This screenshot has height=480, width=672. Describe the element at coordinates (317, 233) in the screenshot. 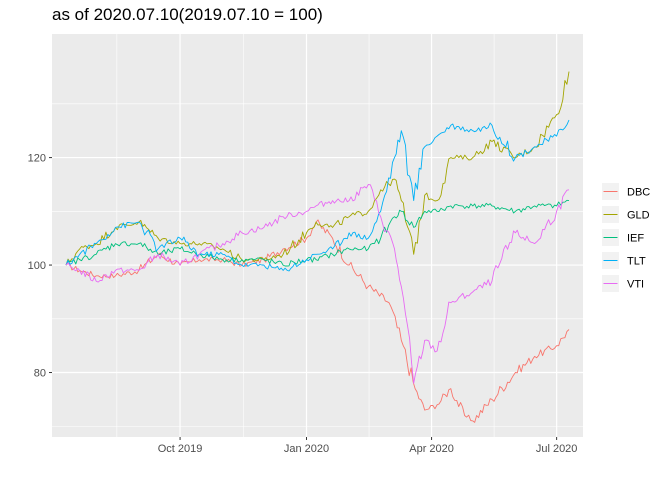

I see `series-line-ief` at that location.